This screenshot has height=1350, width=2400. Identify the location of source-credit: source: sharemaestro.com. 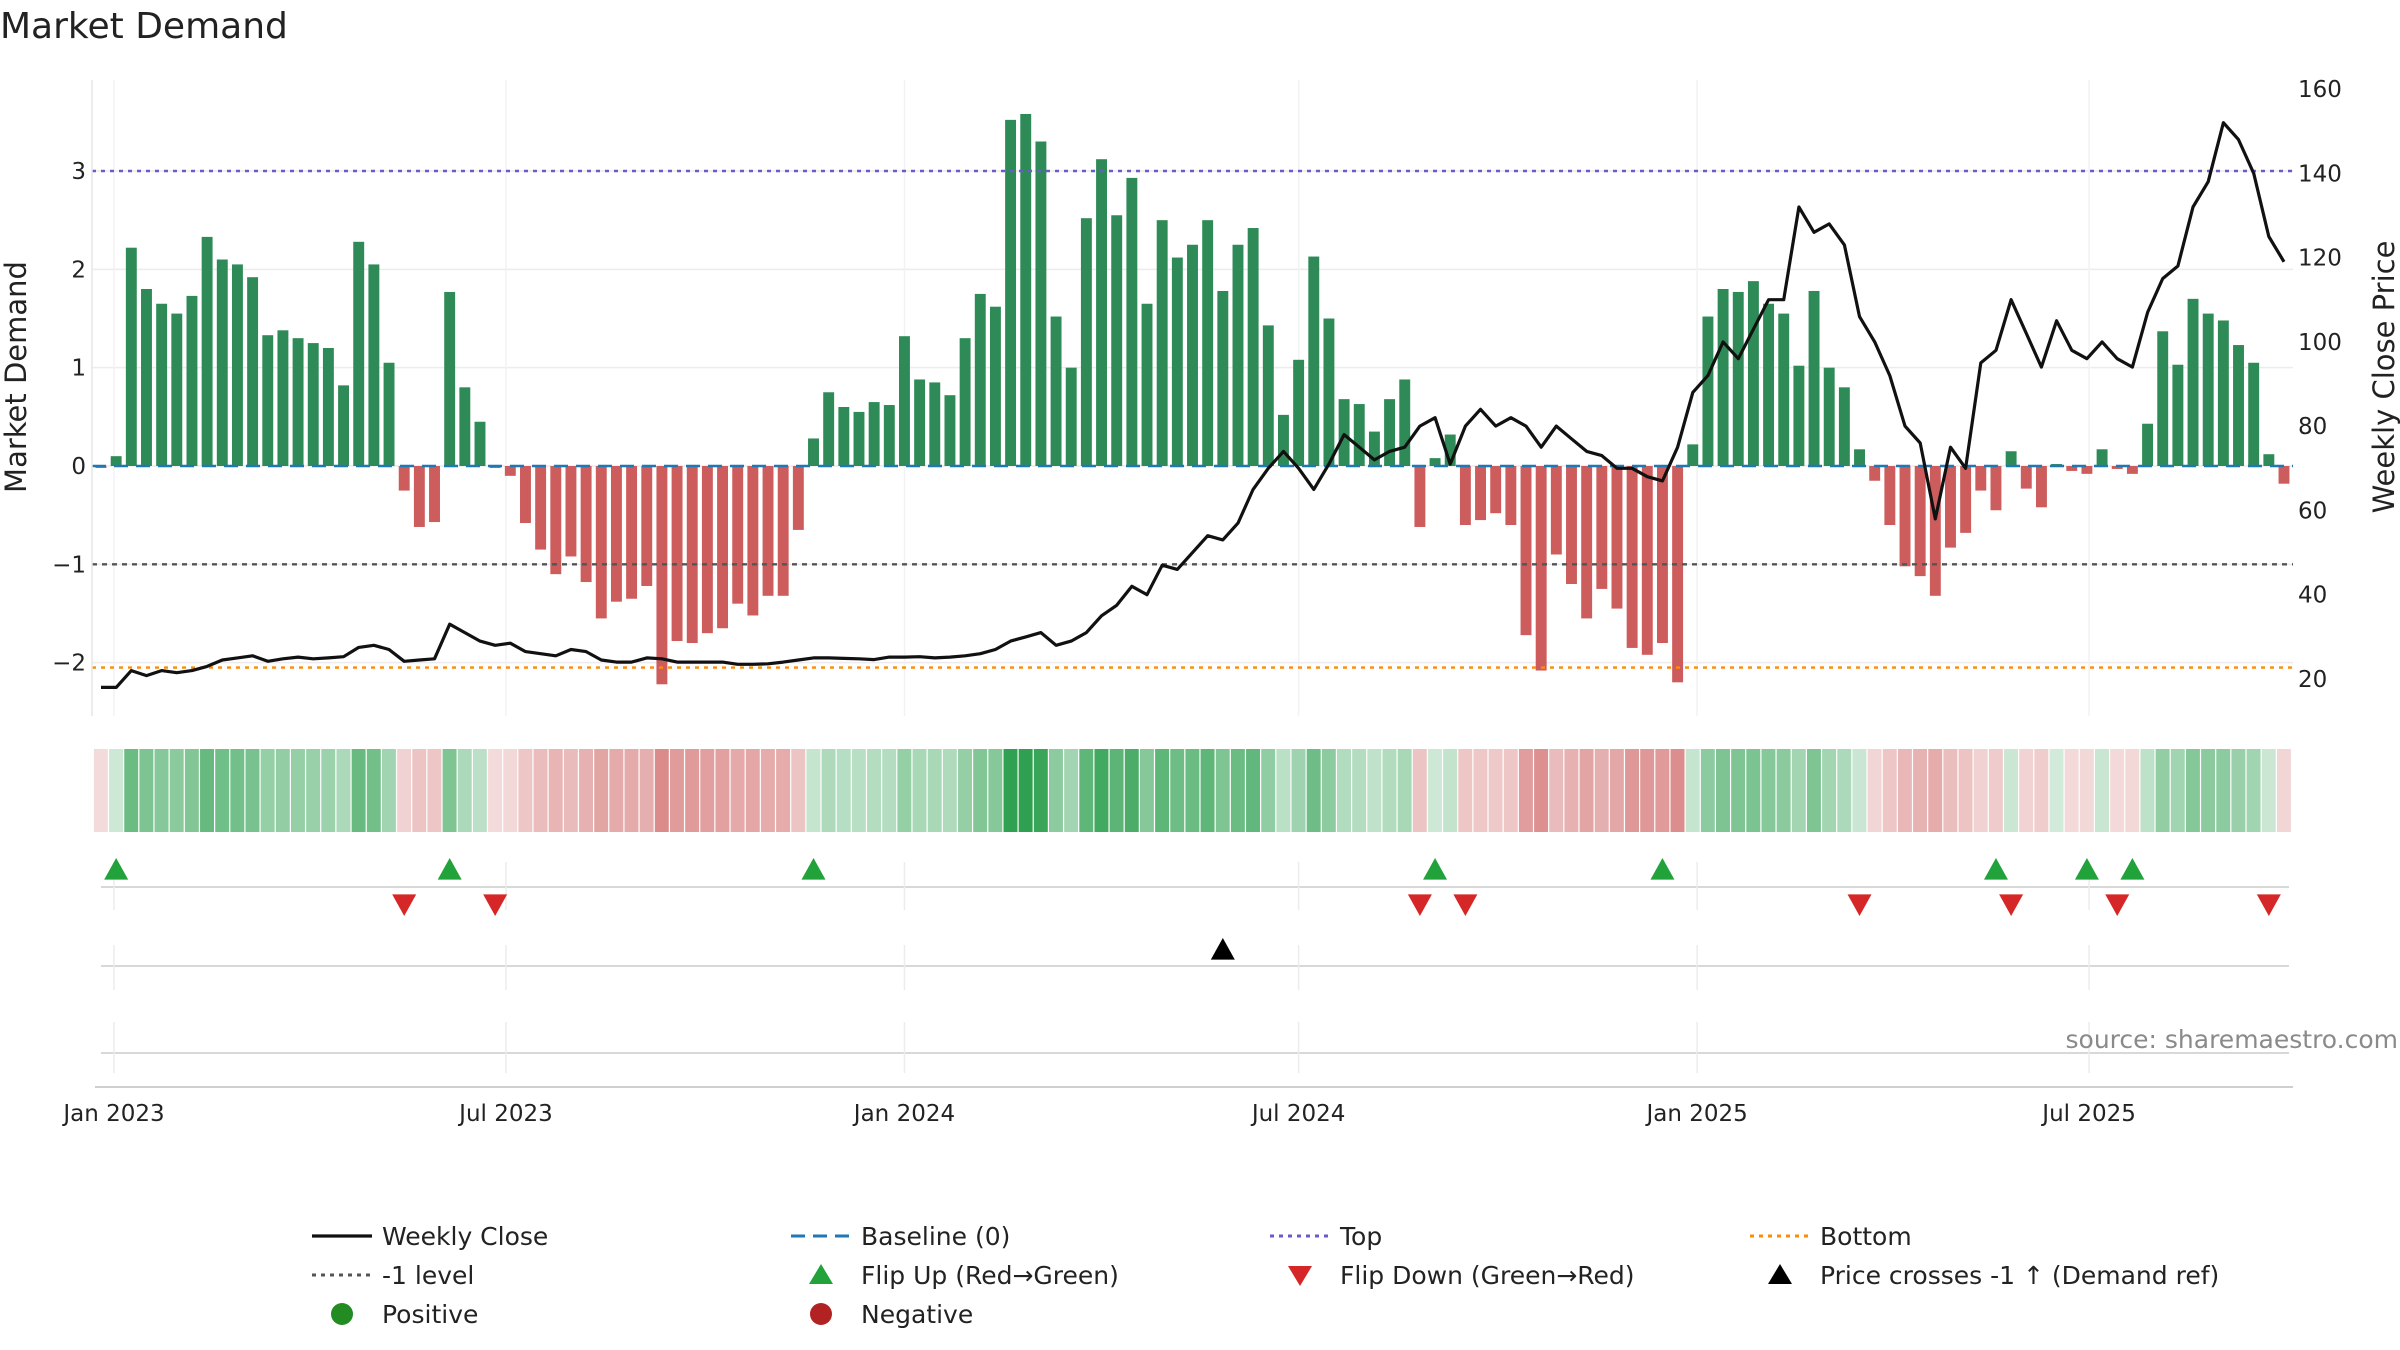
(2232, 1039).